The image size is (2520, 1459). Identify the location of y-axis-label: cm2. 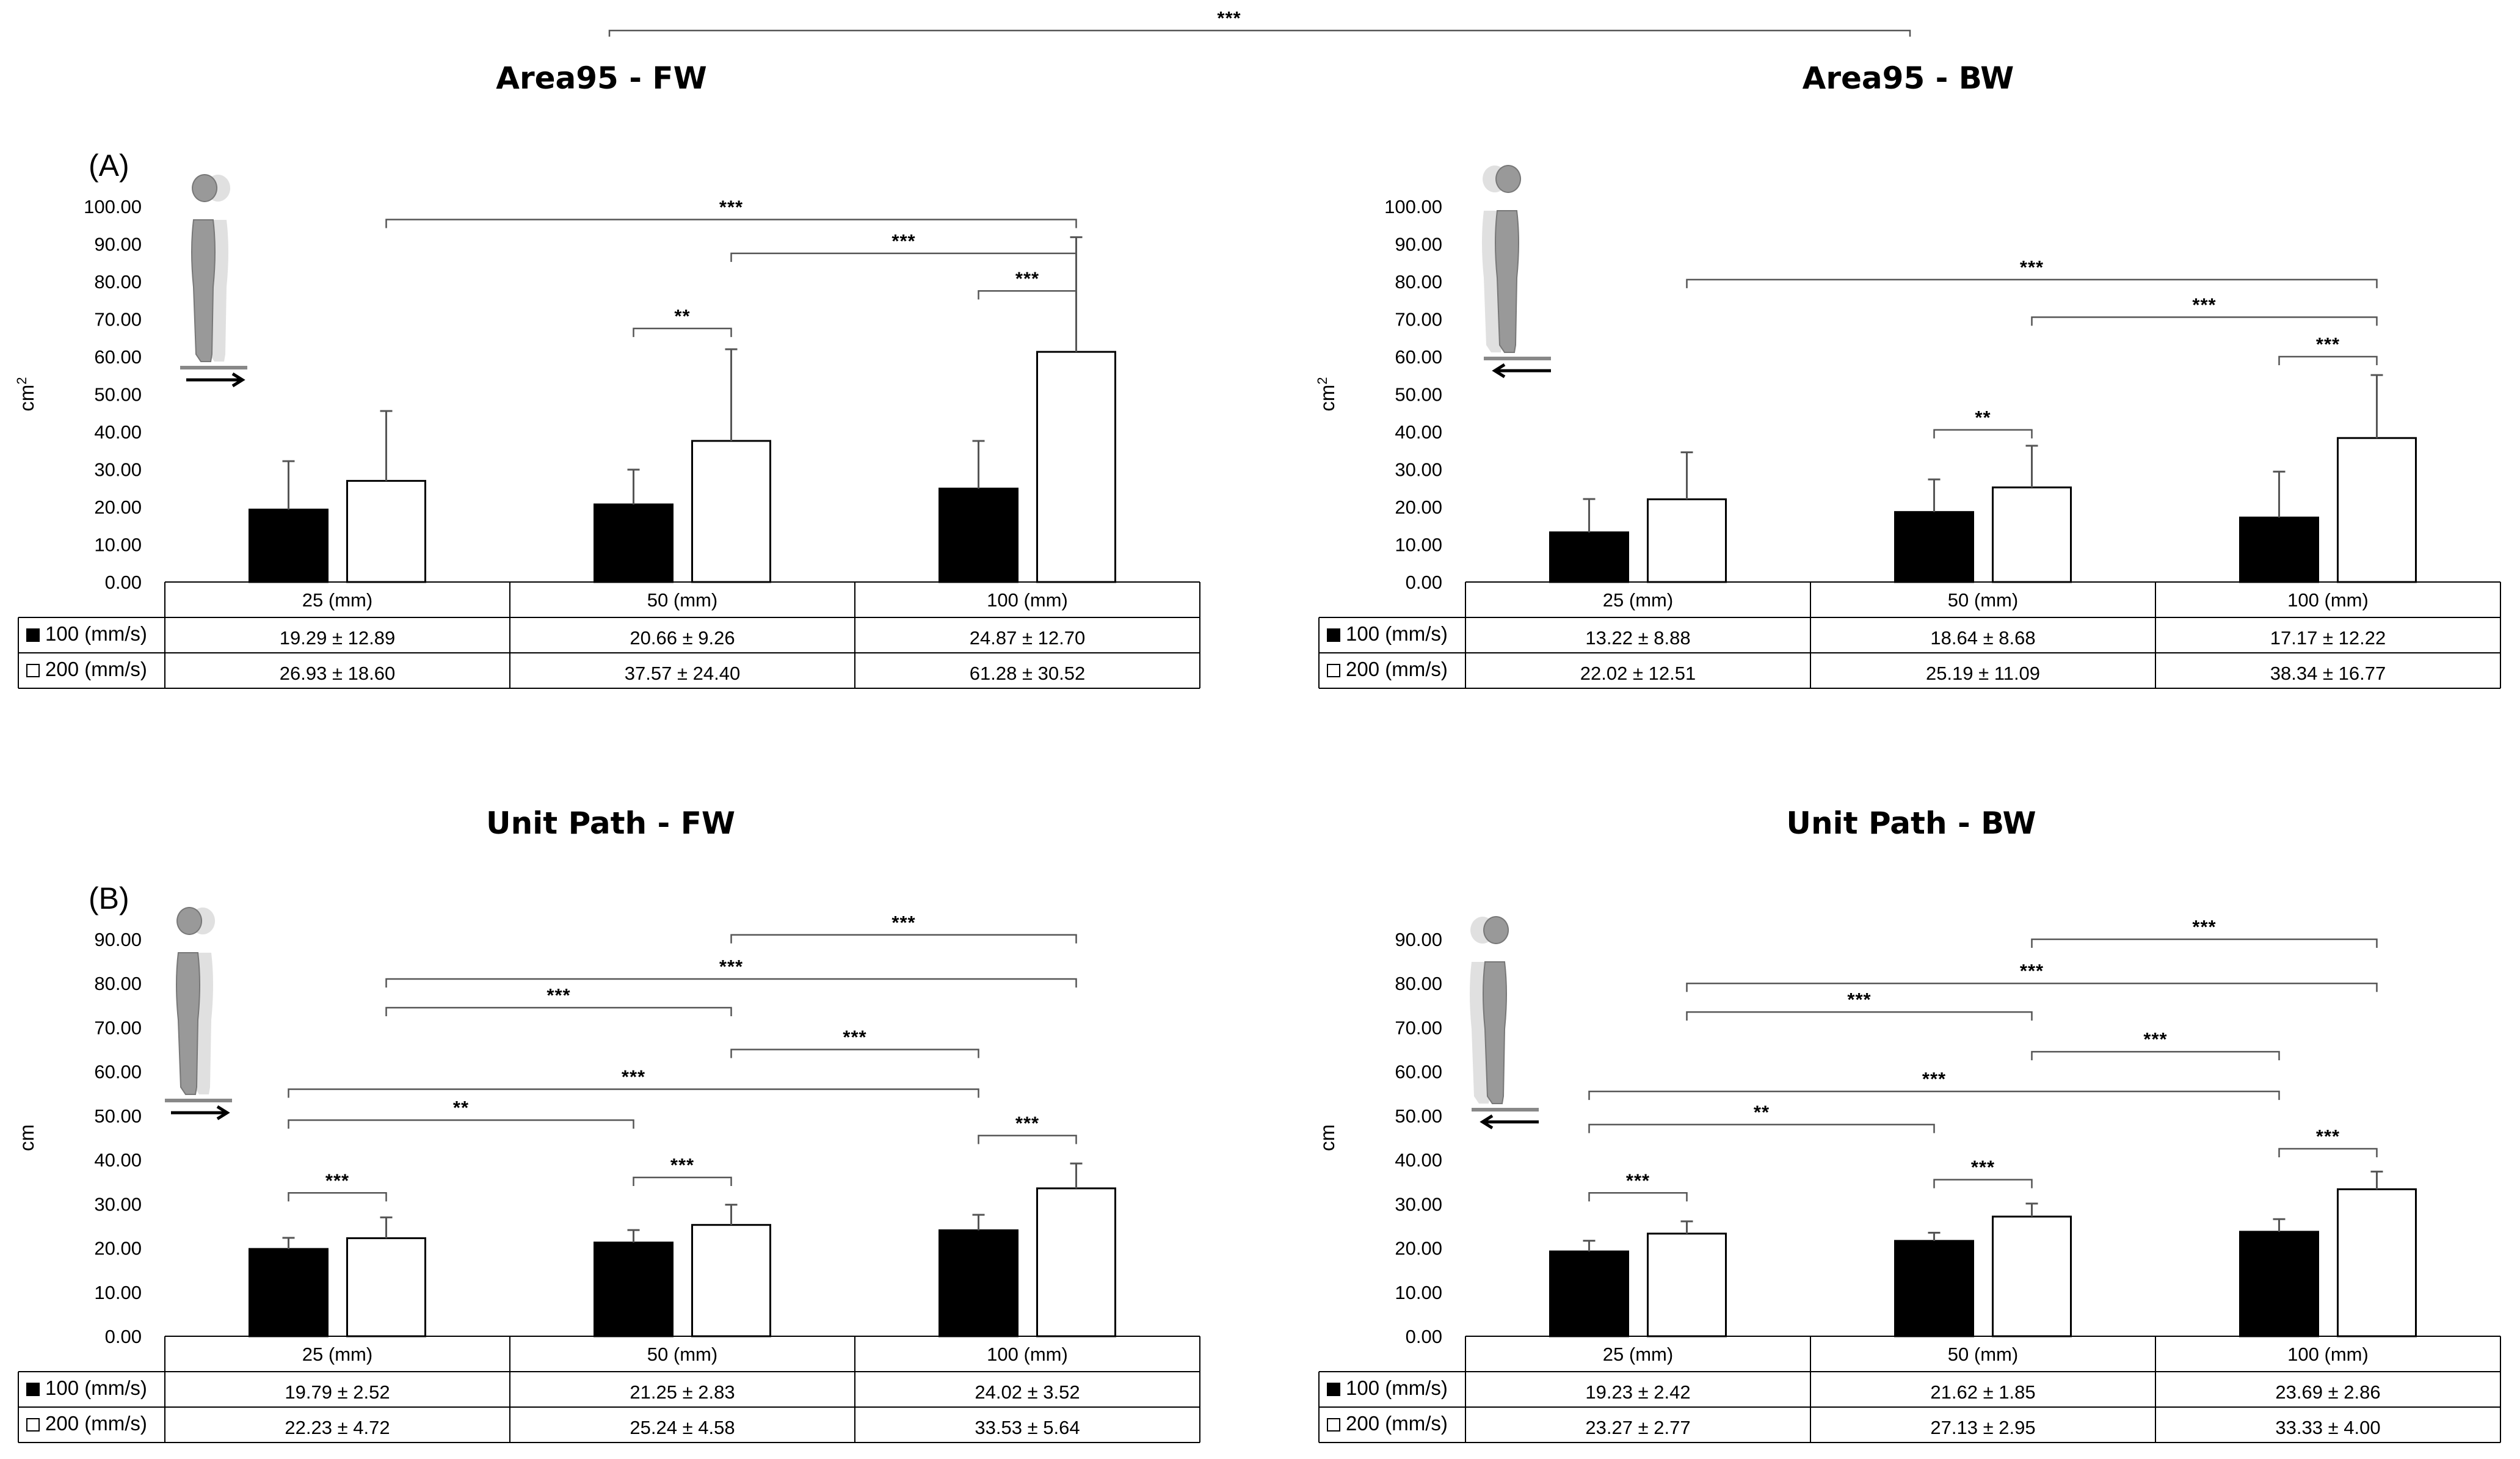
(26, 394).